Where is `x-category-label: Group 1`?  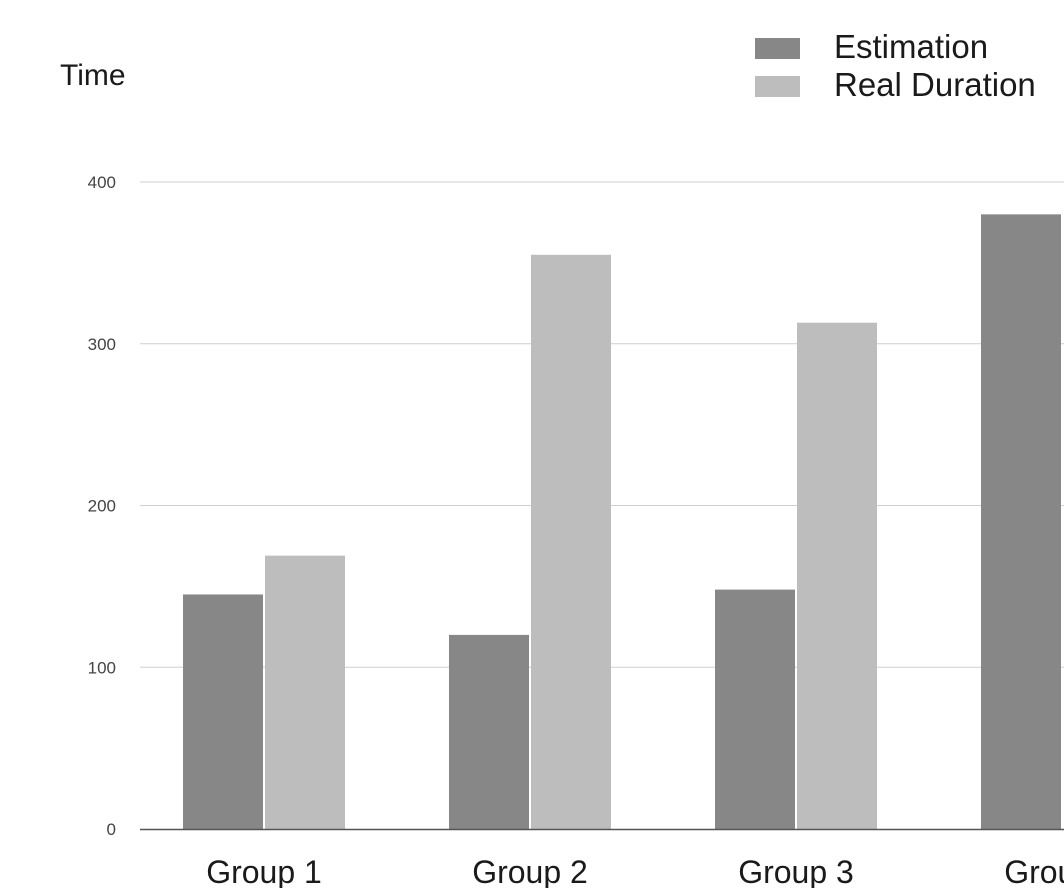 x-category-label: Group 1 is located at coordinates (264, 871).